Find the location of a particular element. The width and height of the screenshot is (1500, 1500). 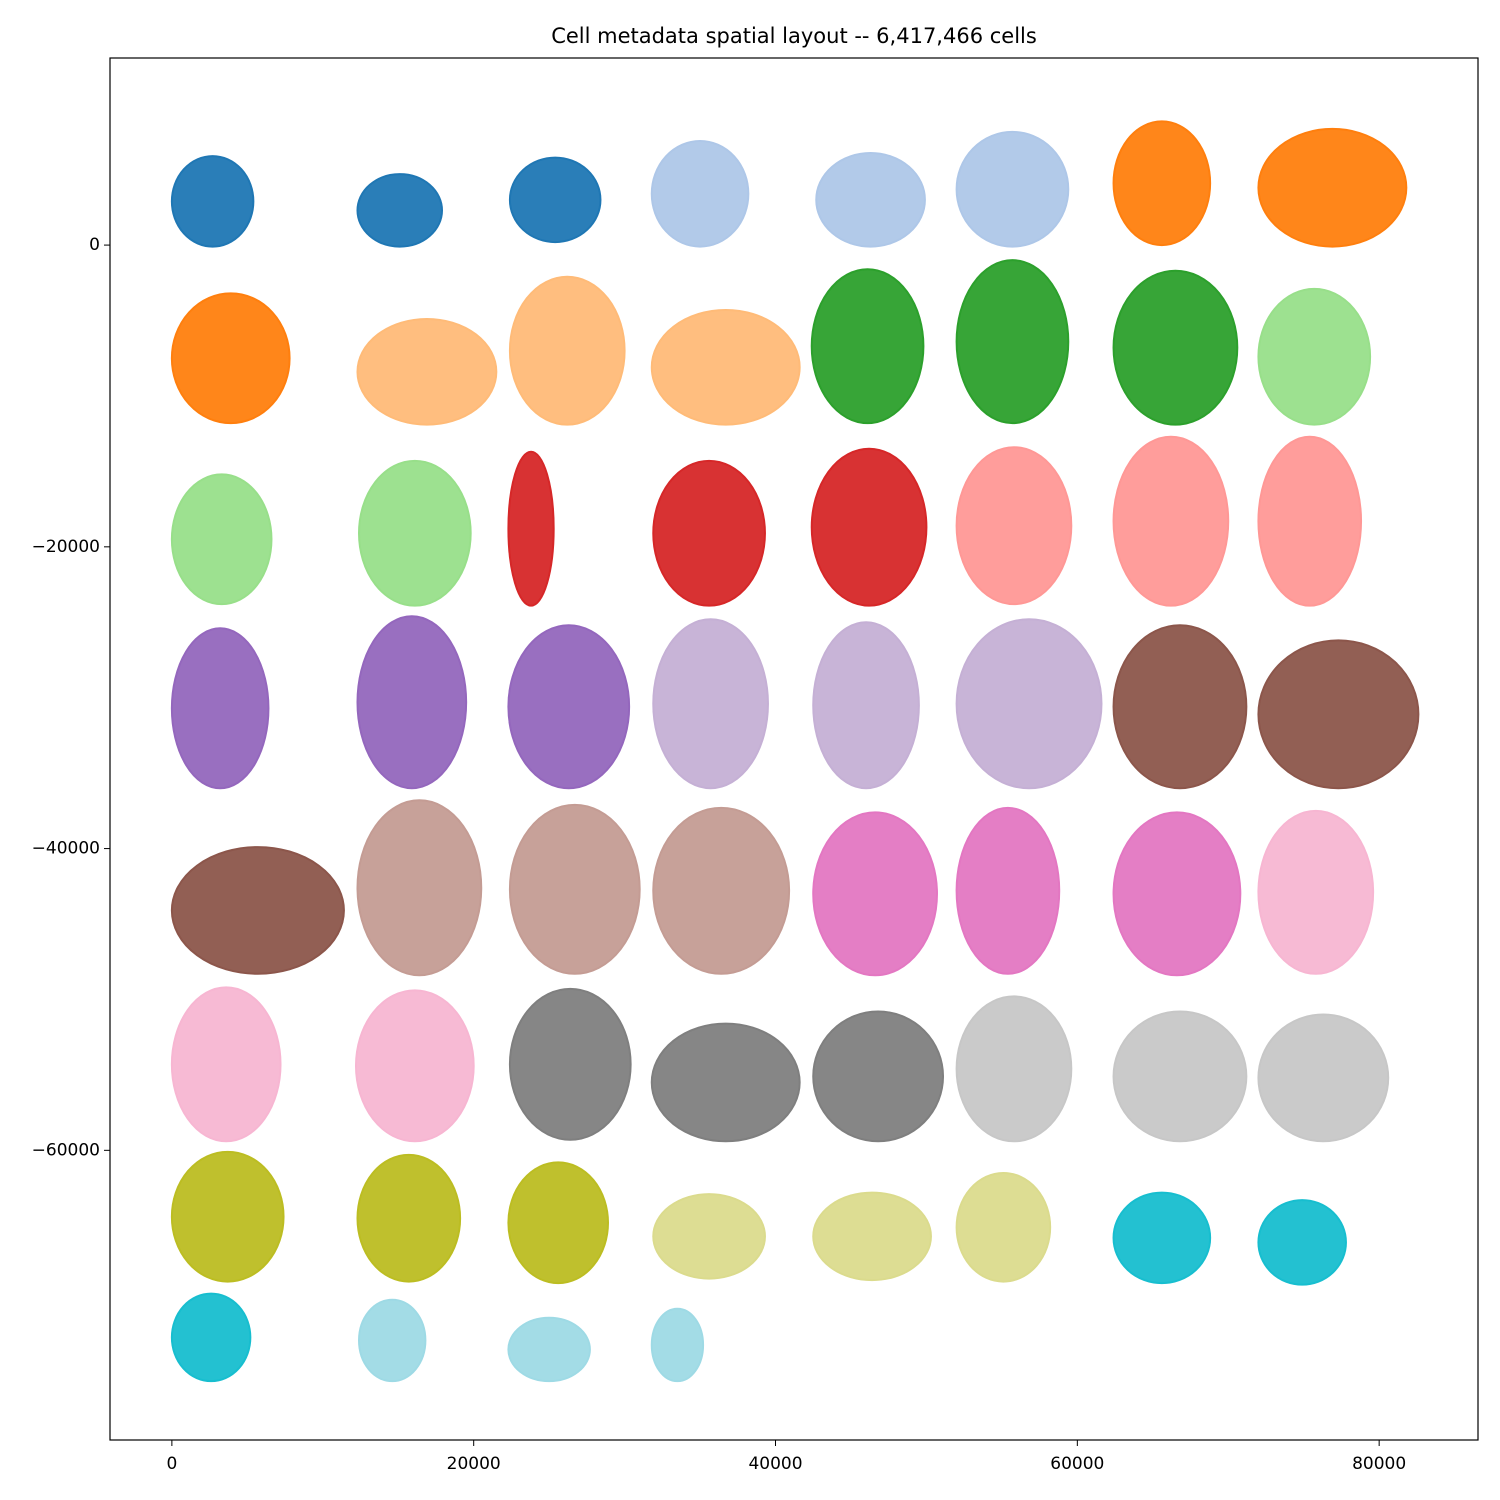

x-tick-label: 40000 is located at coordinates (775, 1464).